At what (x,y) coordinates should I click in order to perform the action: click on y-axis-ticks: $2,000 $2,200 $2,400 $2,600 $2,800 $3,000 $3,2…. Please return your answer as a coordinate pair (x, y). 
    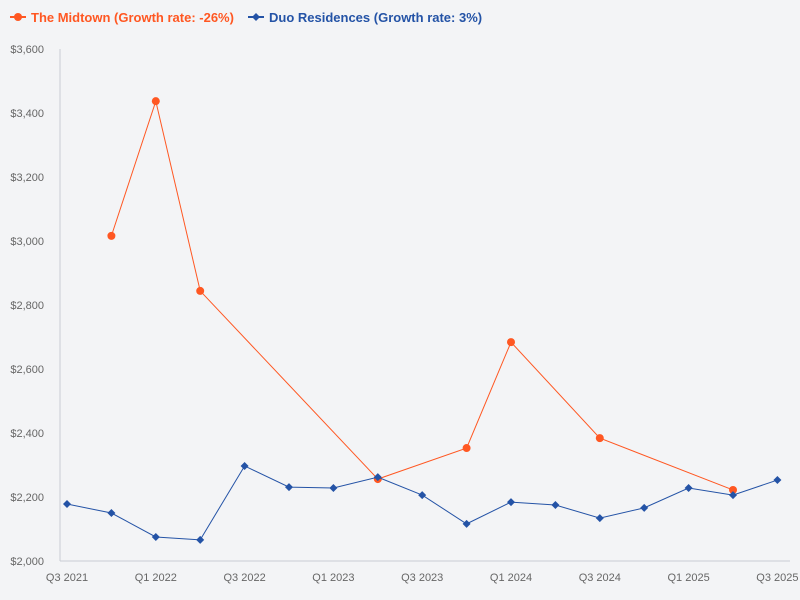
    Looking at the image, I should click on (27, 306).